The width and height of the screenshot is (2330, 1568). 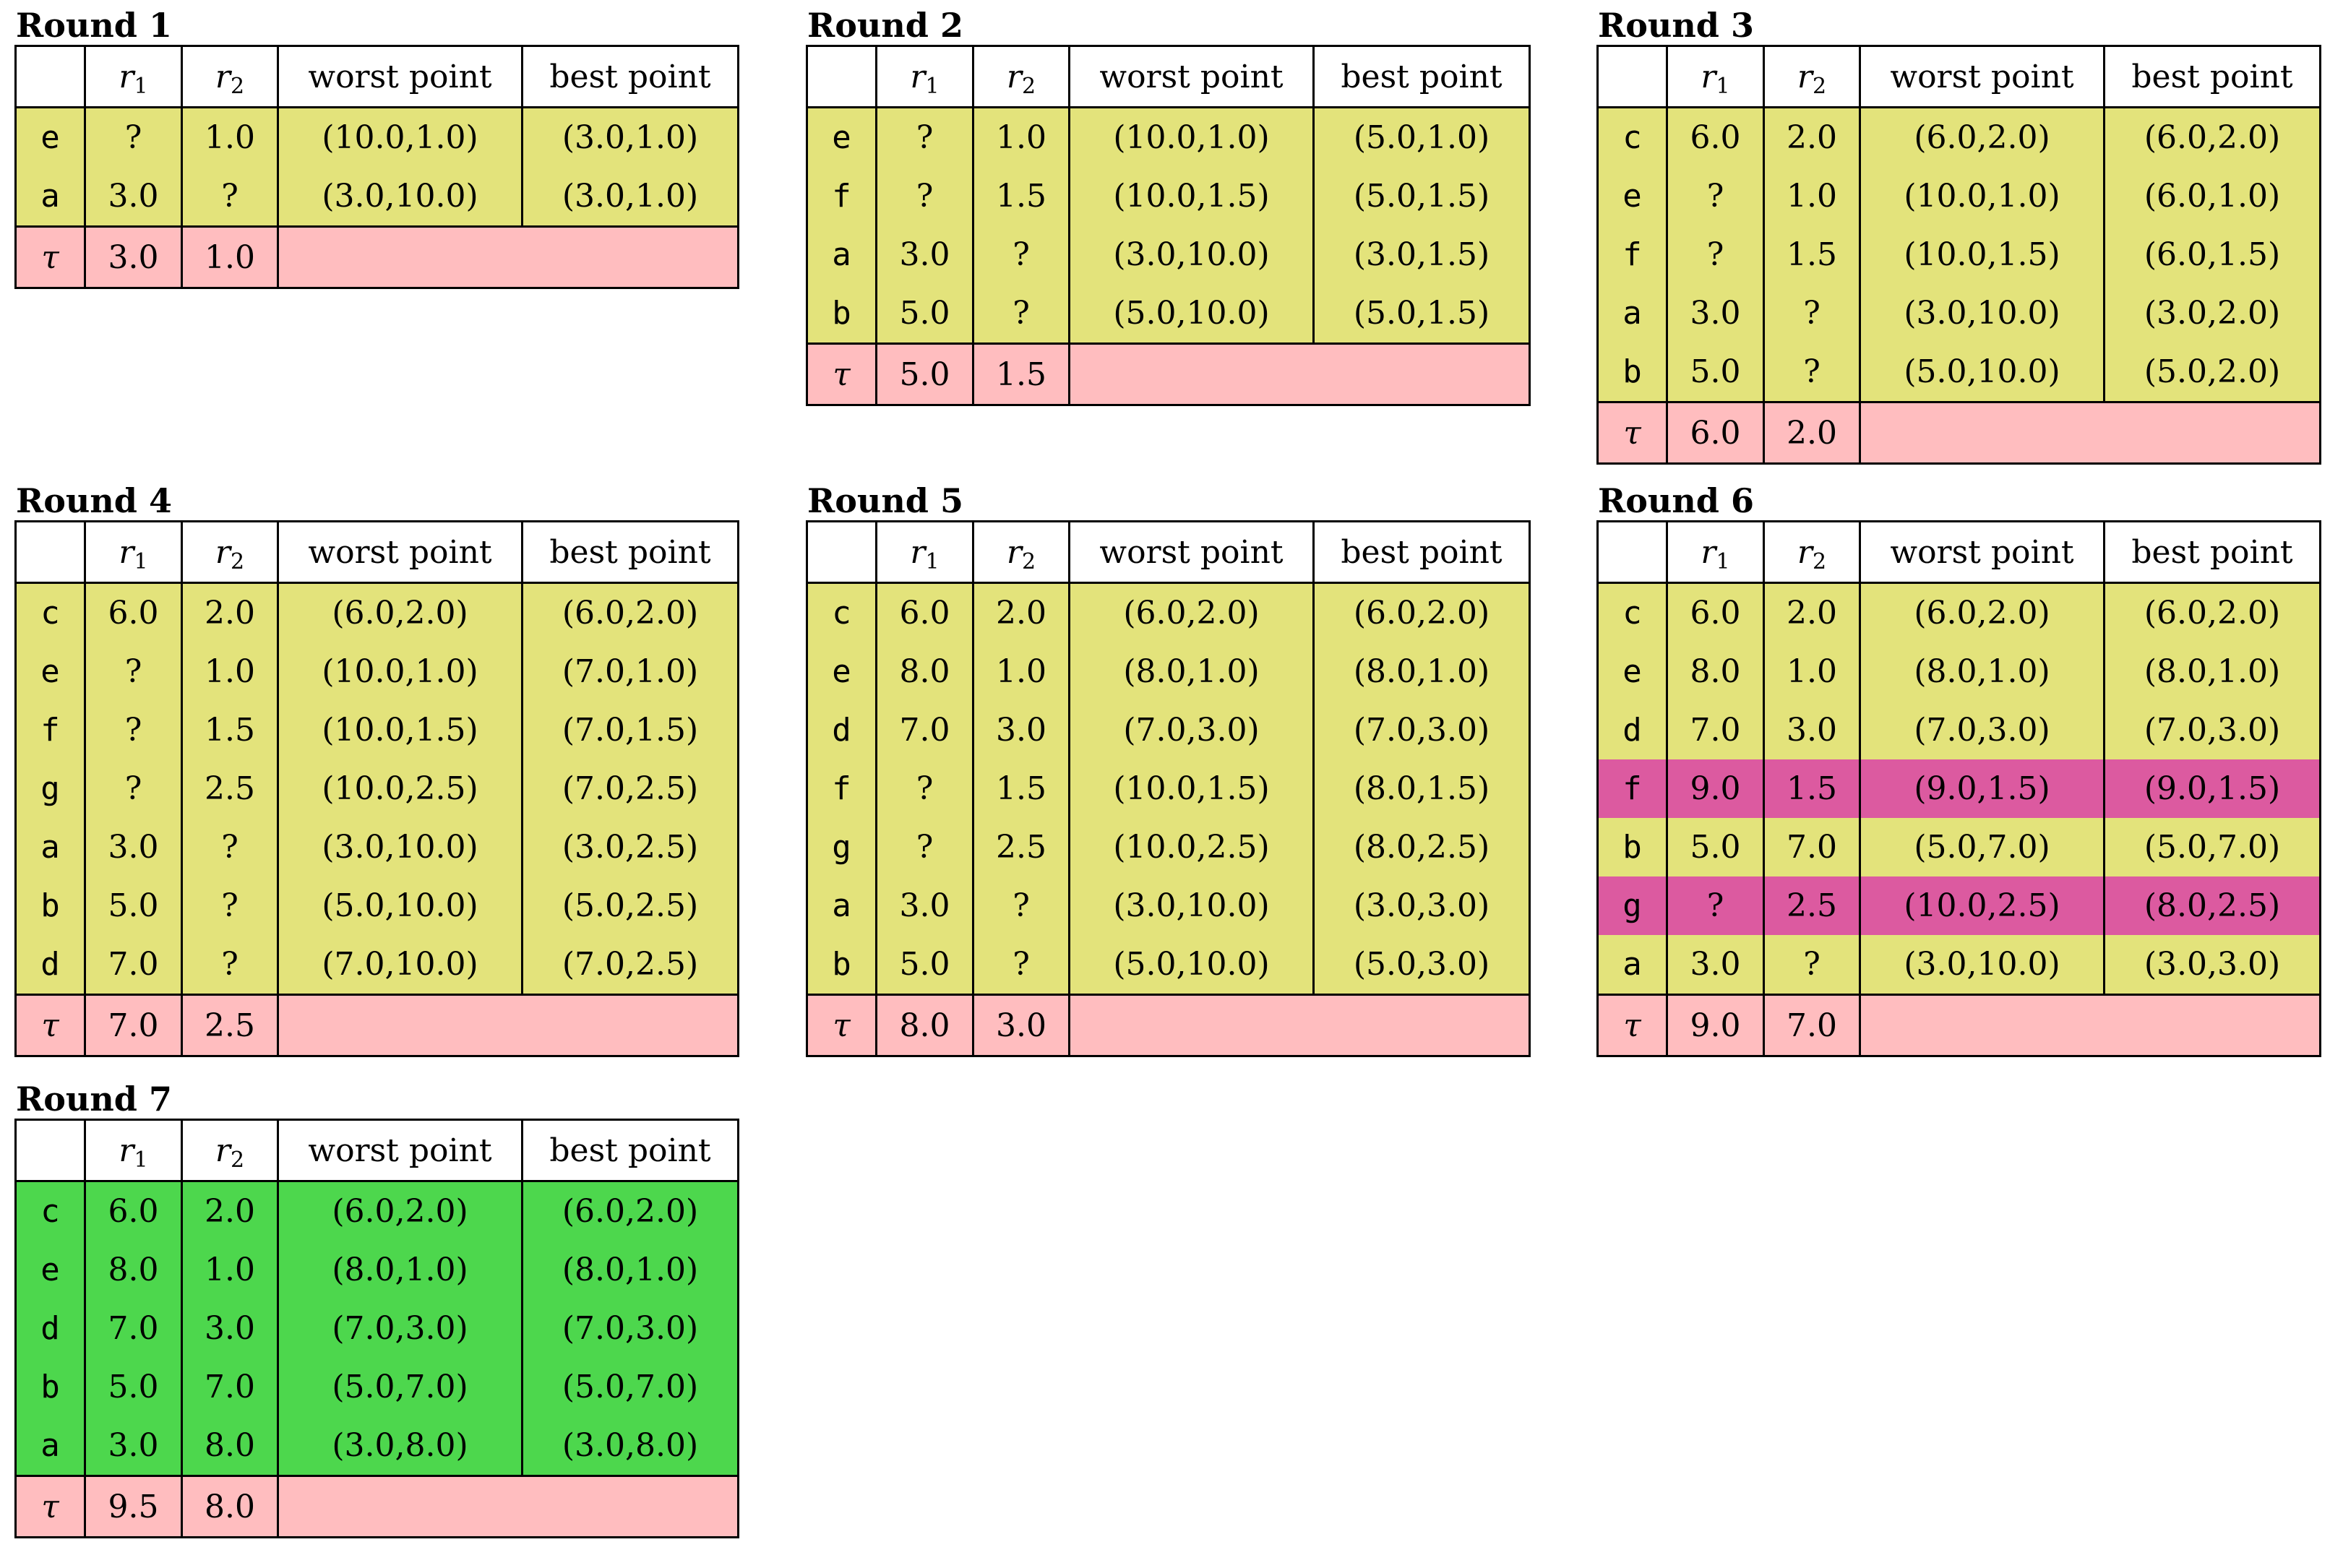 I want to click on worst-point-value: (10.0,1.5), so click(x=400, y=730).